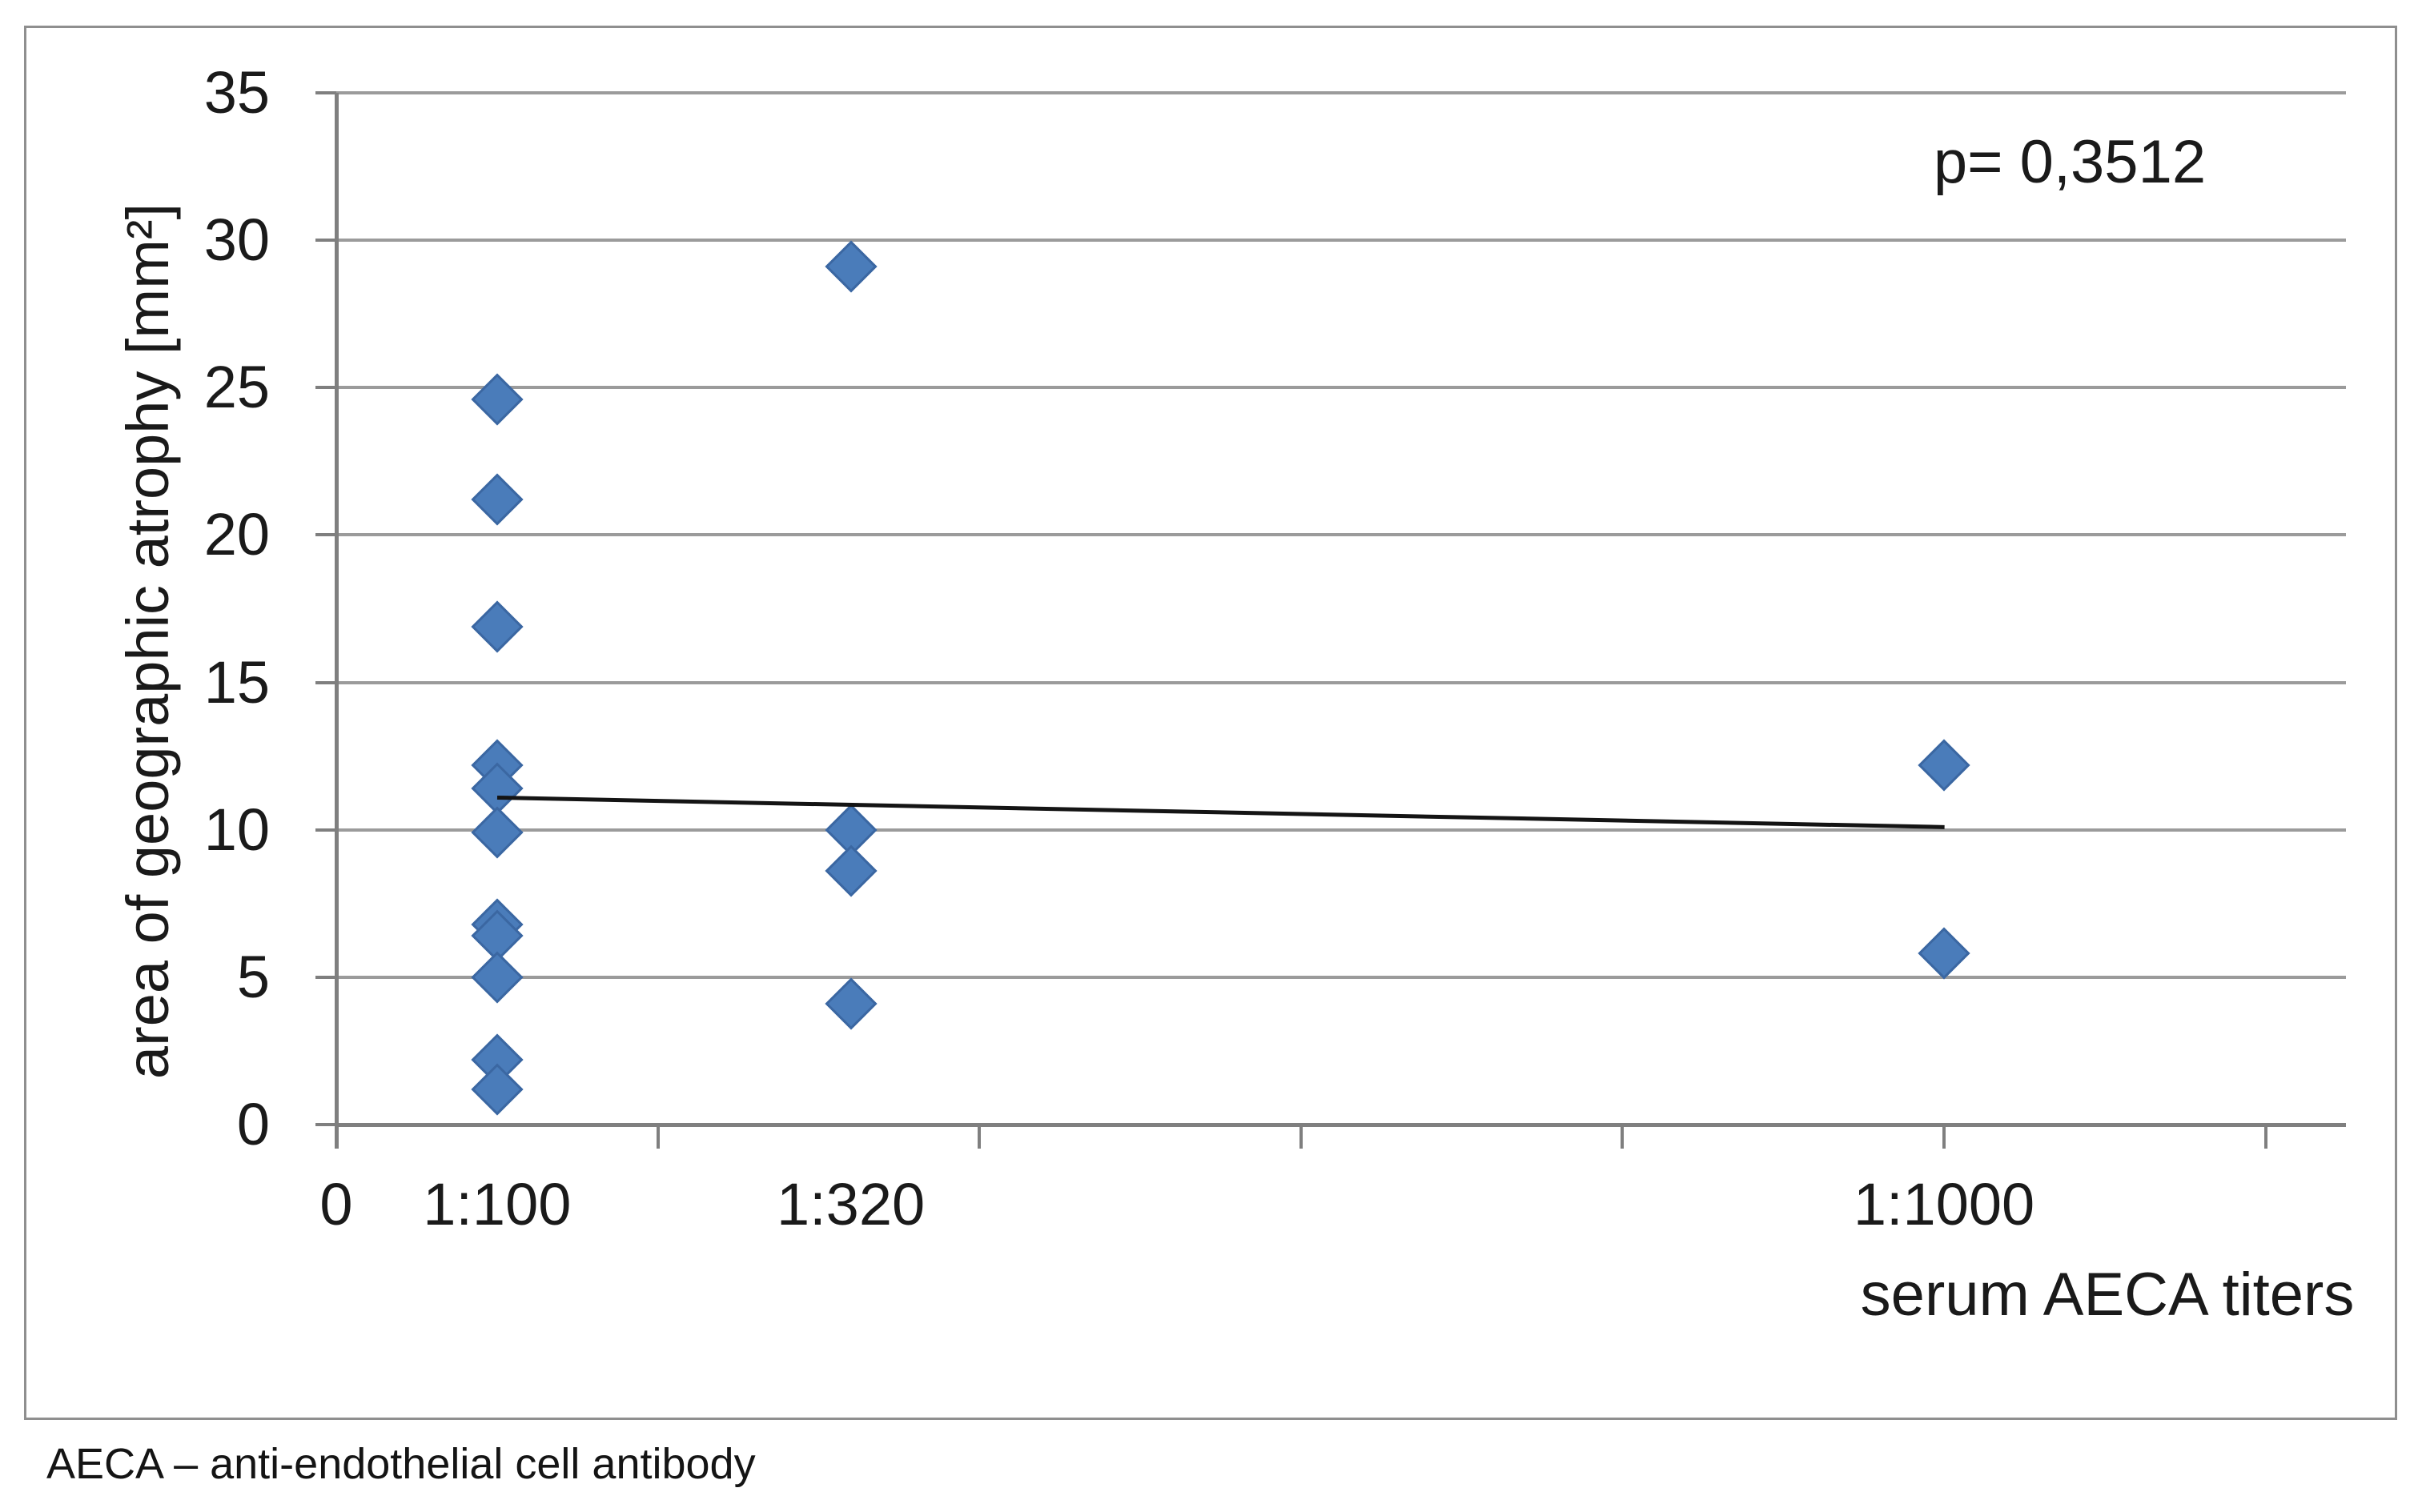 This screenshot has height=1512, width=2410. Describe the element at coordinates (237, 388) in the screenshot. I see `y-tick-label: 25` at that location.